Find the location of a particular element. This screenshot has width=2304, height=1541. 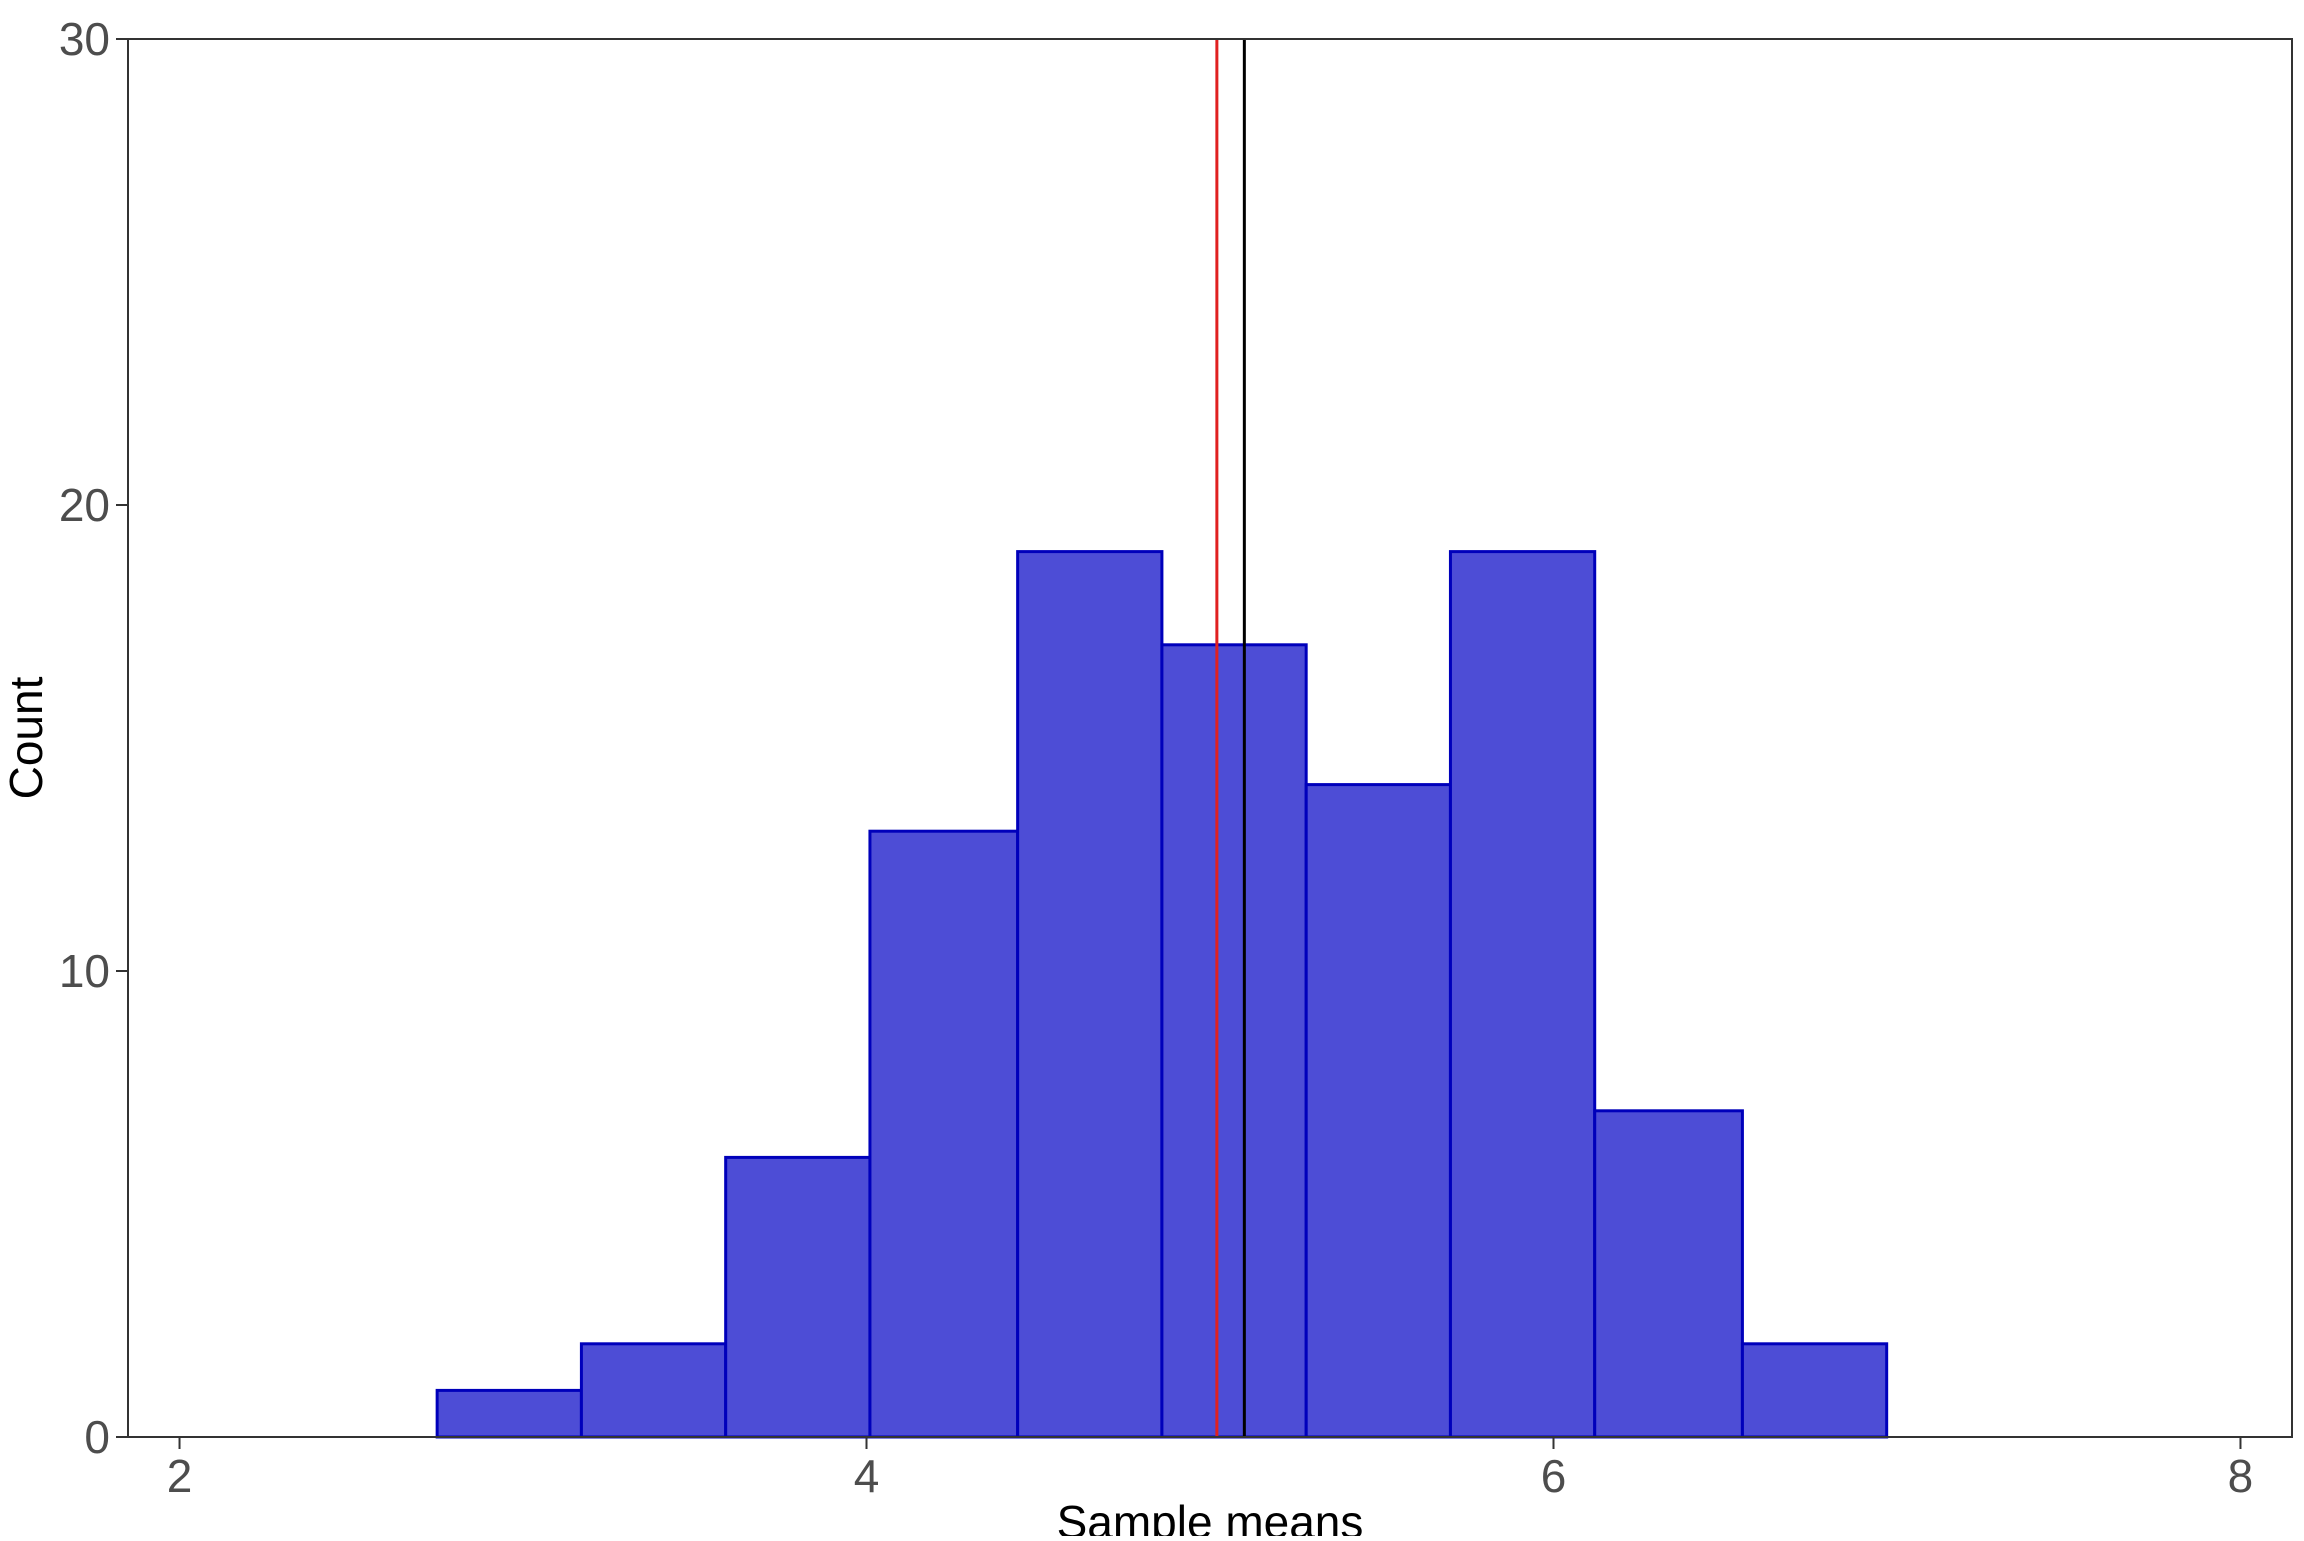

y-tick-label-0: 0 is located at coordinates (97, 1437).